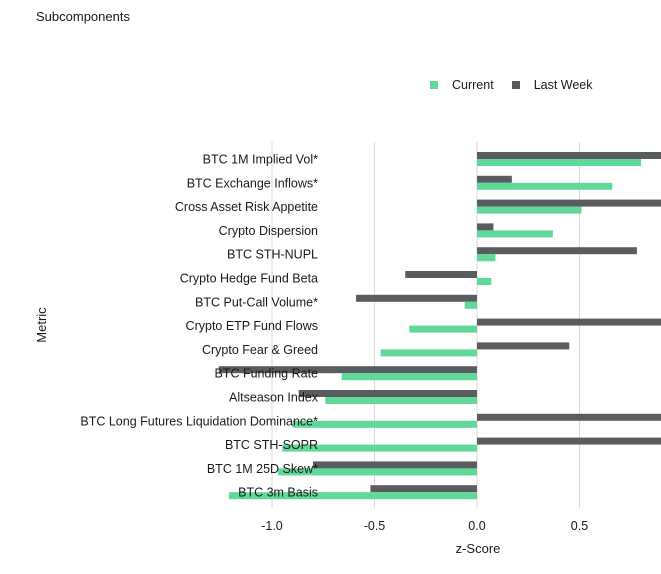  I want to click on legend-item-current: Current, so click(462, 85).